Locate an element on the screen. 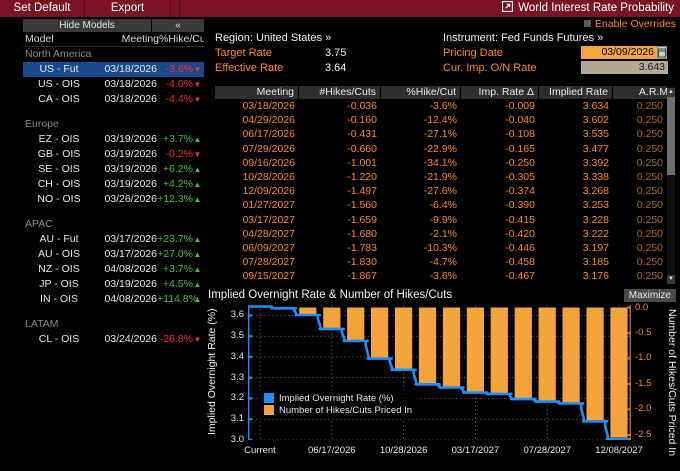 The image size is (680, 471). sidebar-item-au-fut: AU - Fut 03/17/2026 +23.7% ▲ is located at coordinates (113, 239).